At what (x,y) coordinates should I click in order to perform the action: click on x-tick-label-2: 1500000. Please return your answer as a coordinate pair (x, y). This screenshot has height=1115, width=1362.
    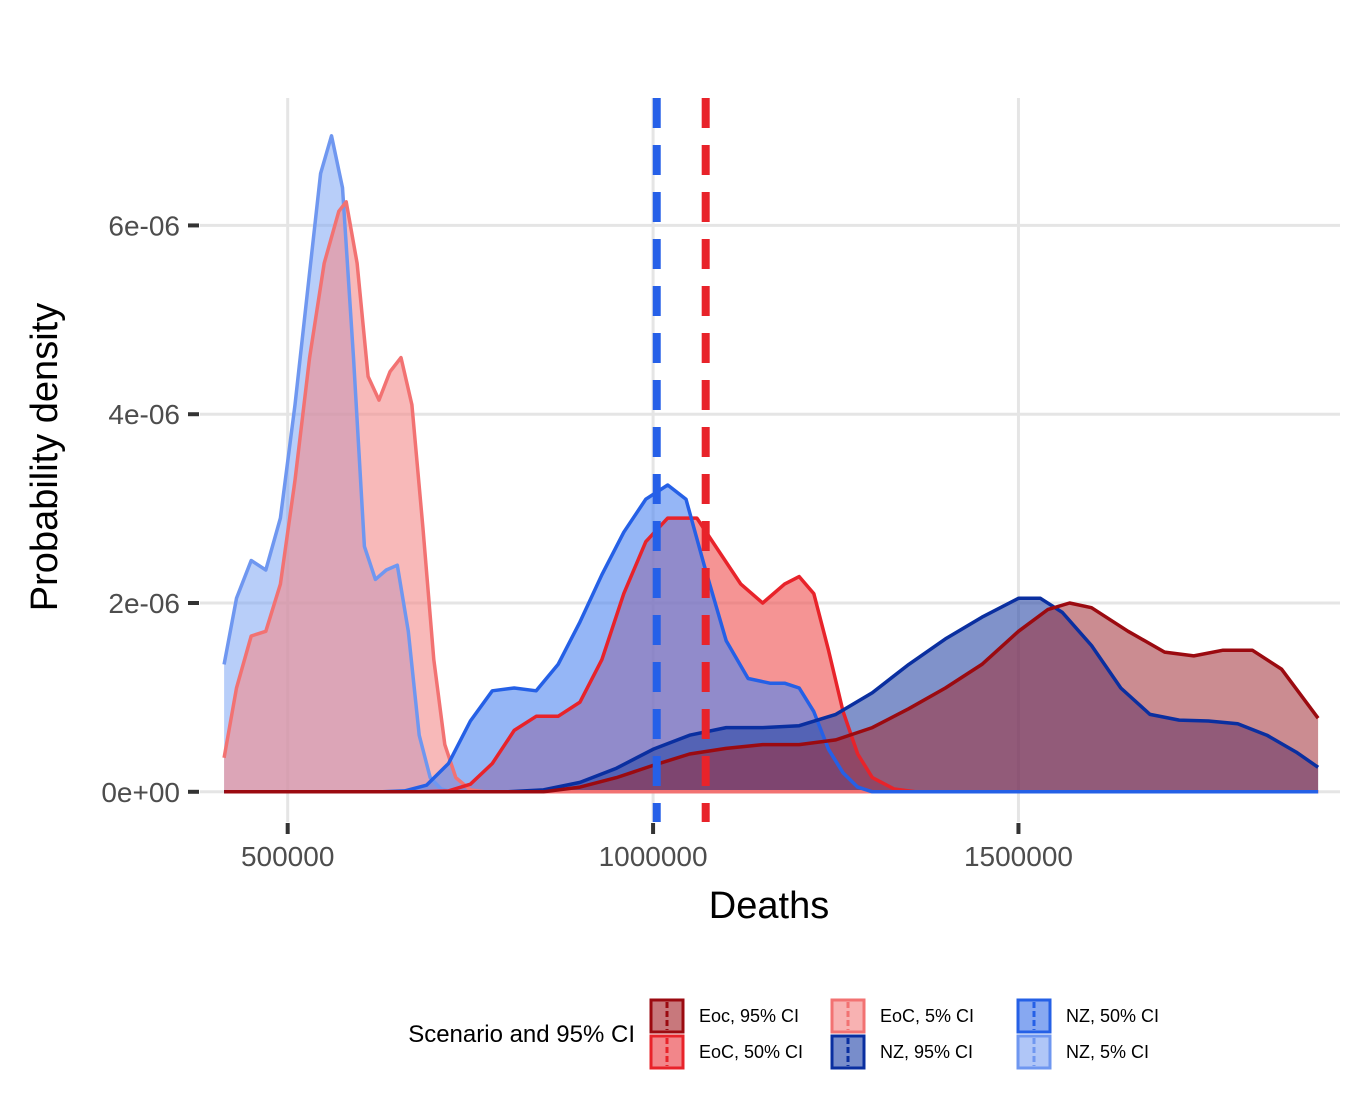
    Looking at the image, I should click on (1018, 856).